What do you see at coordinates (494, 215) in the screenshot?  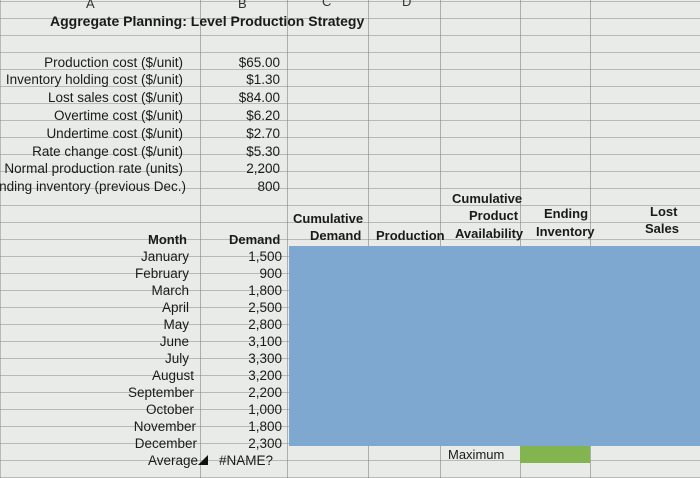 I see `cum-prod-header-line2: Product` at bounding box center [494, 215].